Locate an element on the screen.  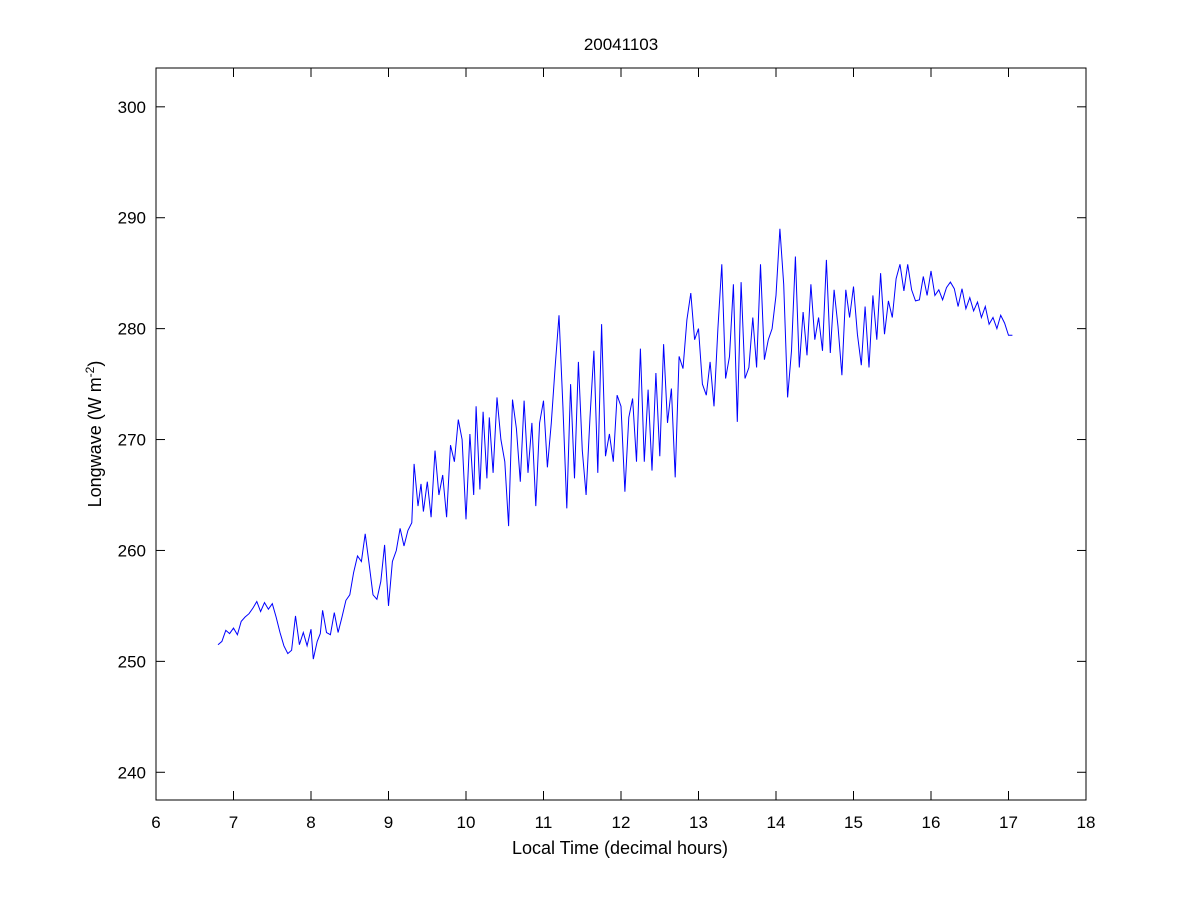
y-axis-label-main: Longwave (W m is located at coordinates (95, 442).